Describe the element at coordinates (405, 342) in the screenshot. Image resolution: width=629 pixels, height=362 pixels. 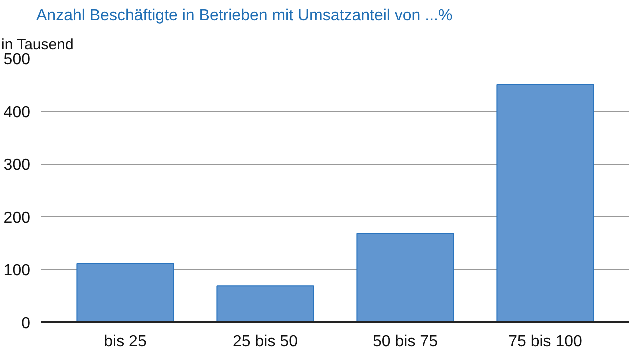
I see `x-tick-label: 50 bis 75` at that location.